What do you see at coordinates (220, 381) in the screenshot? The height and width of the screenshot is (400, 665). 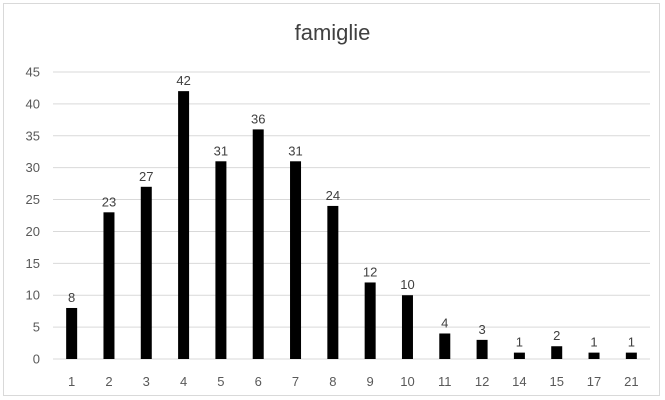 I see `x-tick-label: 5` at bounding box center [220, 381].